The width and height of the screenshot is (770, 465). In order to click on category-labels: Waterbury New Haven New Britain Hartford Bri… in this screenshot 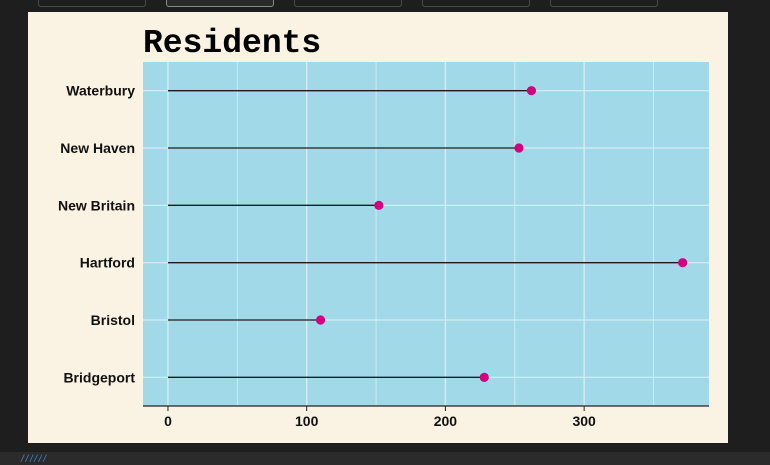, I will do `click(96, 234)`.